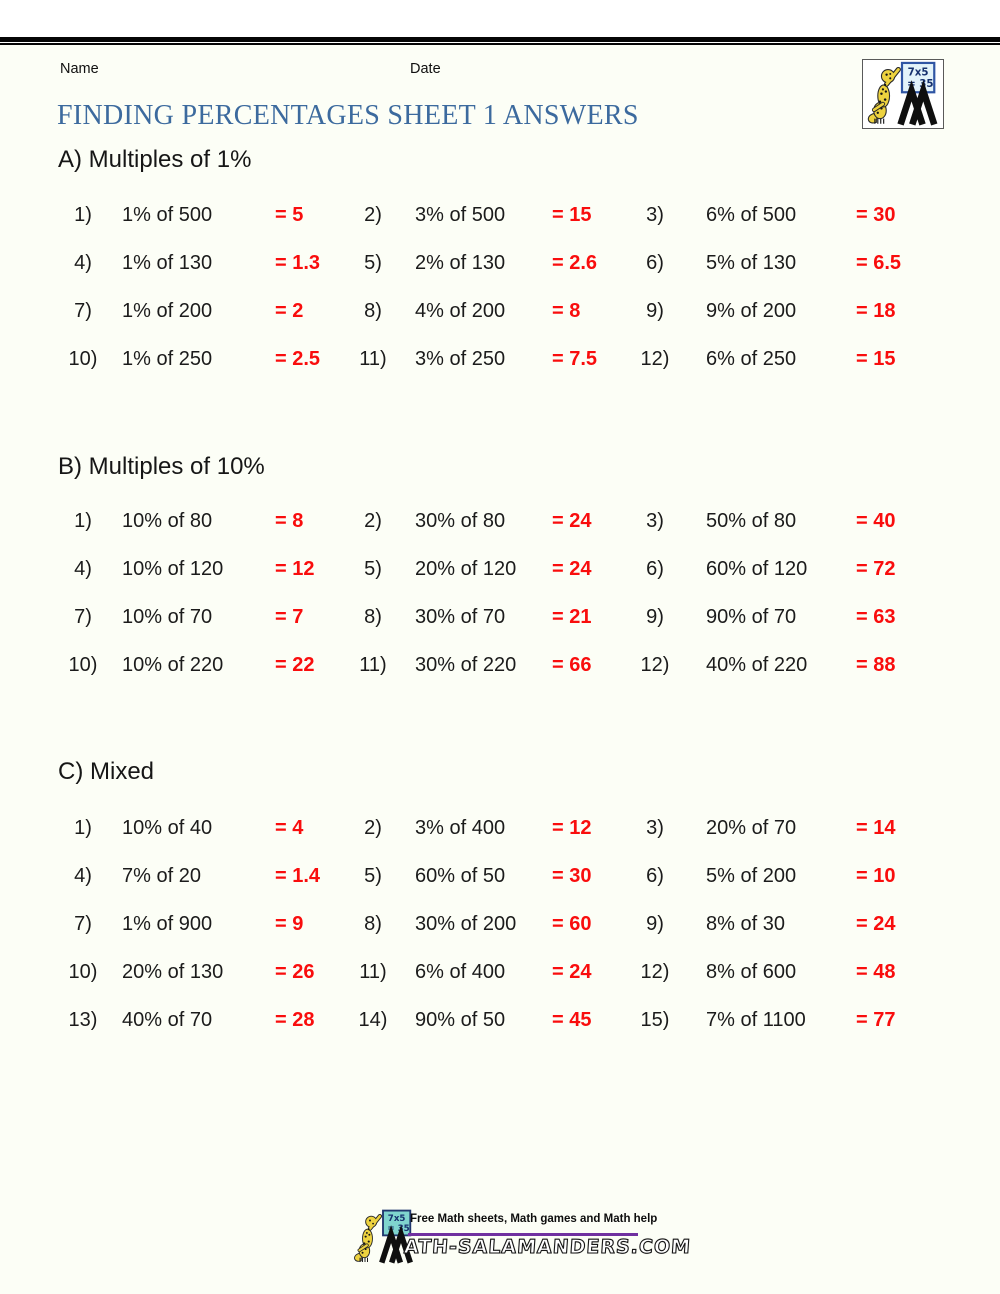  What do you see at coordinates (500, 41) in the screenshot?
I see `top-rule` at bounding box center [500, 41].